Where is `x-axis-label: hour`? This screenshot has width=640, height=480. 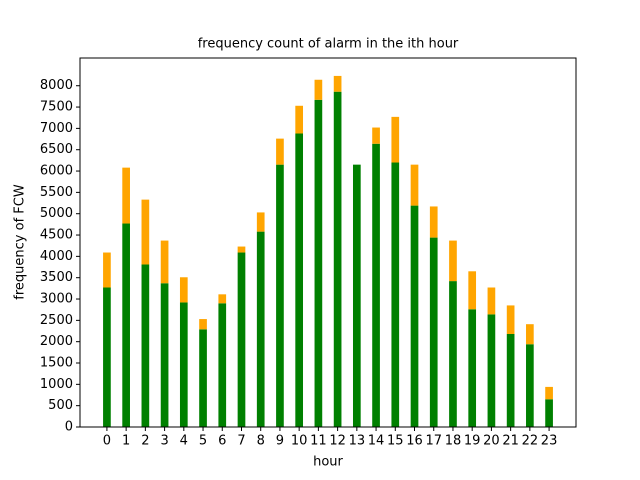 x-axis-label: hour is located at coordinates (328, 462).